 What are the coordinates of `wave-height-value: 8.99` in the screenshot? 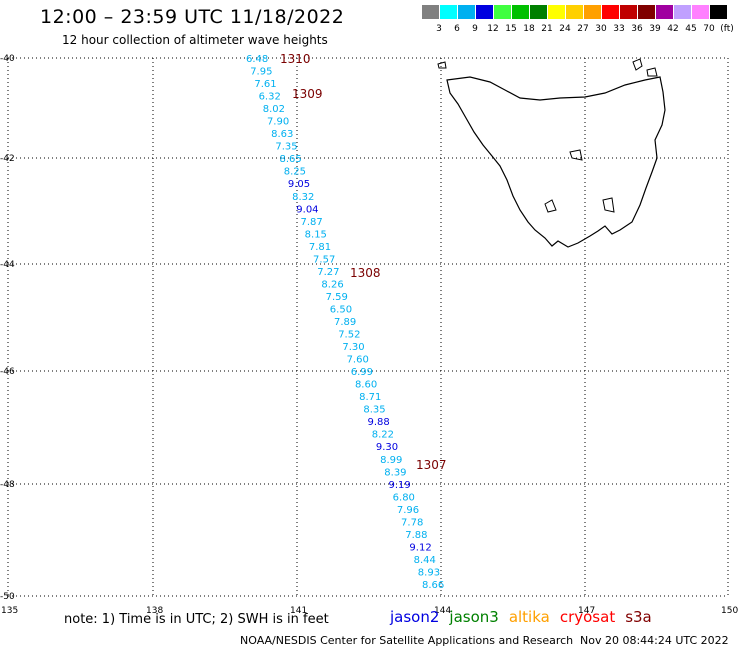 It's located at (391, 460).